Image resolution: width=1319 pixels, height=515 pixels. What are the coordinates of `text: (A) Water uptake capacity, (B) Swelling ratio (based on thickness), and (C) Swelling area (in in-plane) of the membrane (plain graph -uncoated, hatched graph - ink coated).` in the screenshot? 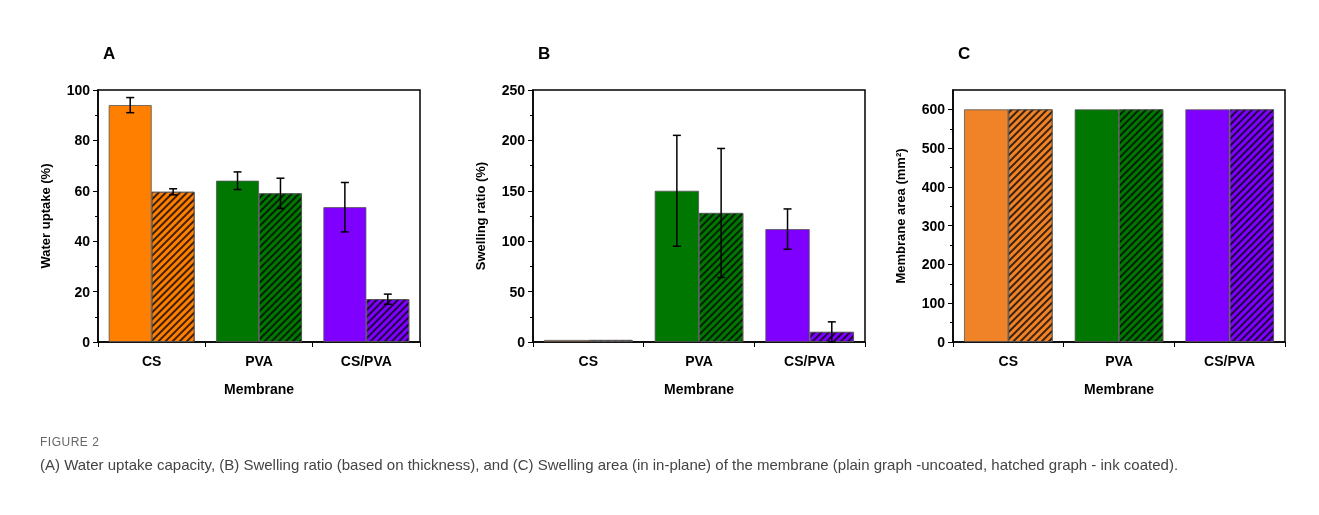 It's located at (610, 465).